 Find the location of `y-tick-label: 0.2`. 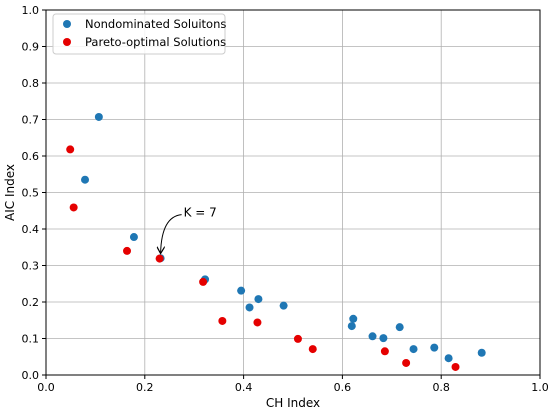

y-tick-label: 0.2 is located at coordinates (31, 302).